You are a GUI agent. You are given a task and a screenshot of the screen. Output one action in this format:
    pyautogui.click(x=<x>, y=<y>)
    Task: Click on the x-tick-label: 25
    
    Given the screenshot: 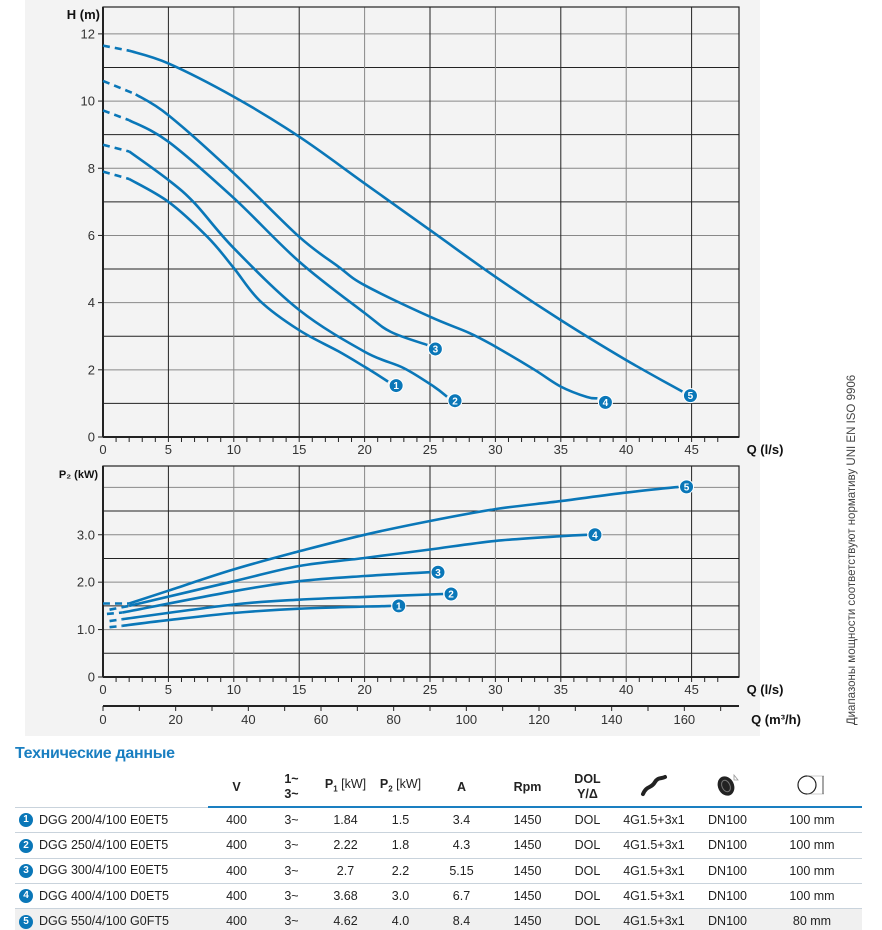 What is the action you would take?
    pyautogui.click(x=430, y=449)
    